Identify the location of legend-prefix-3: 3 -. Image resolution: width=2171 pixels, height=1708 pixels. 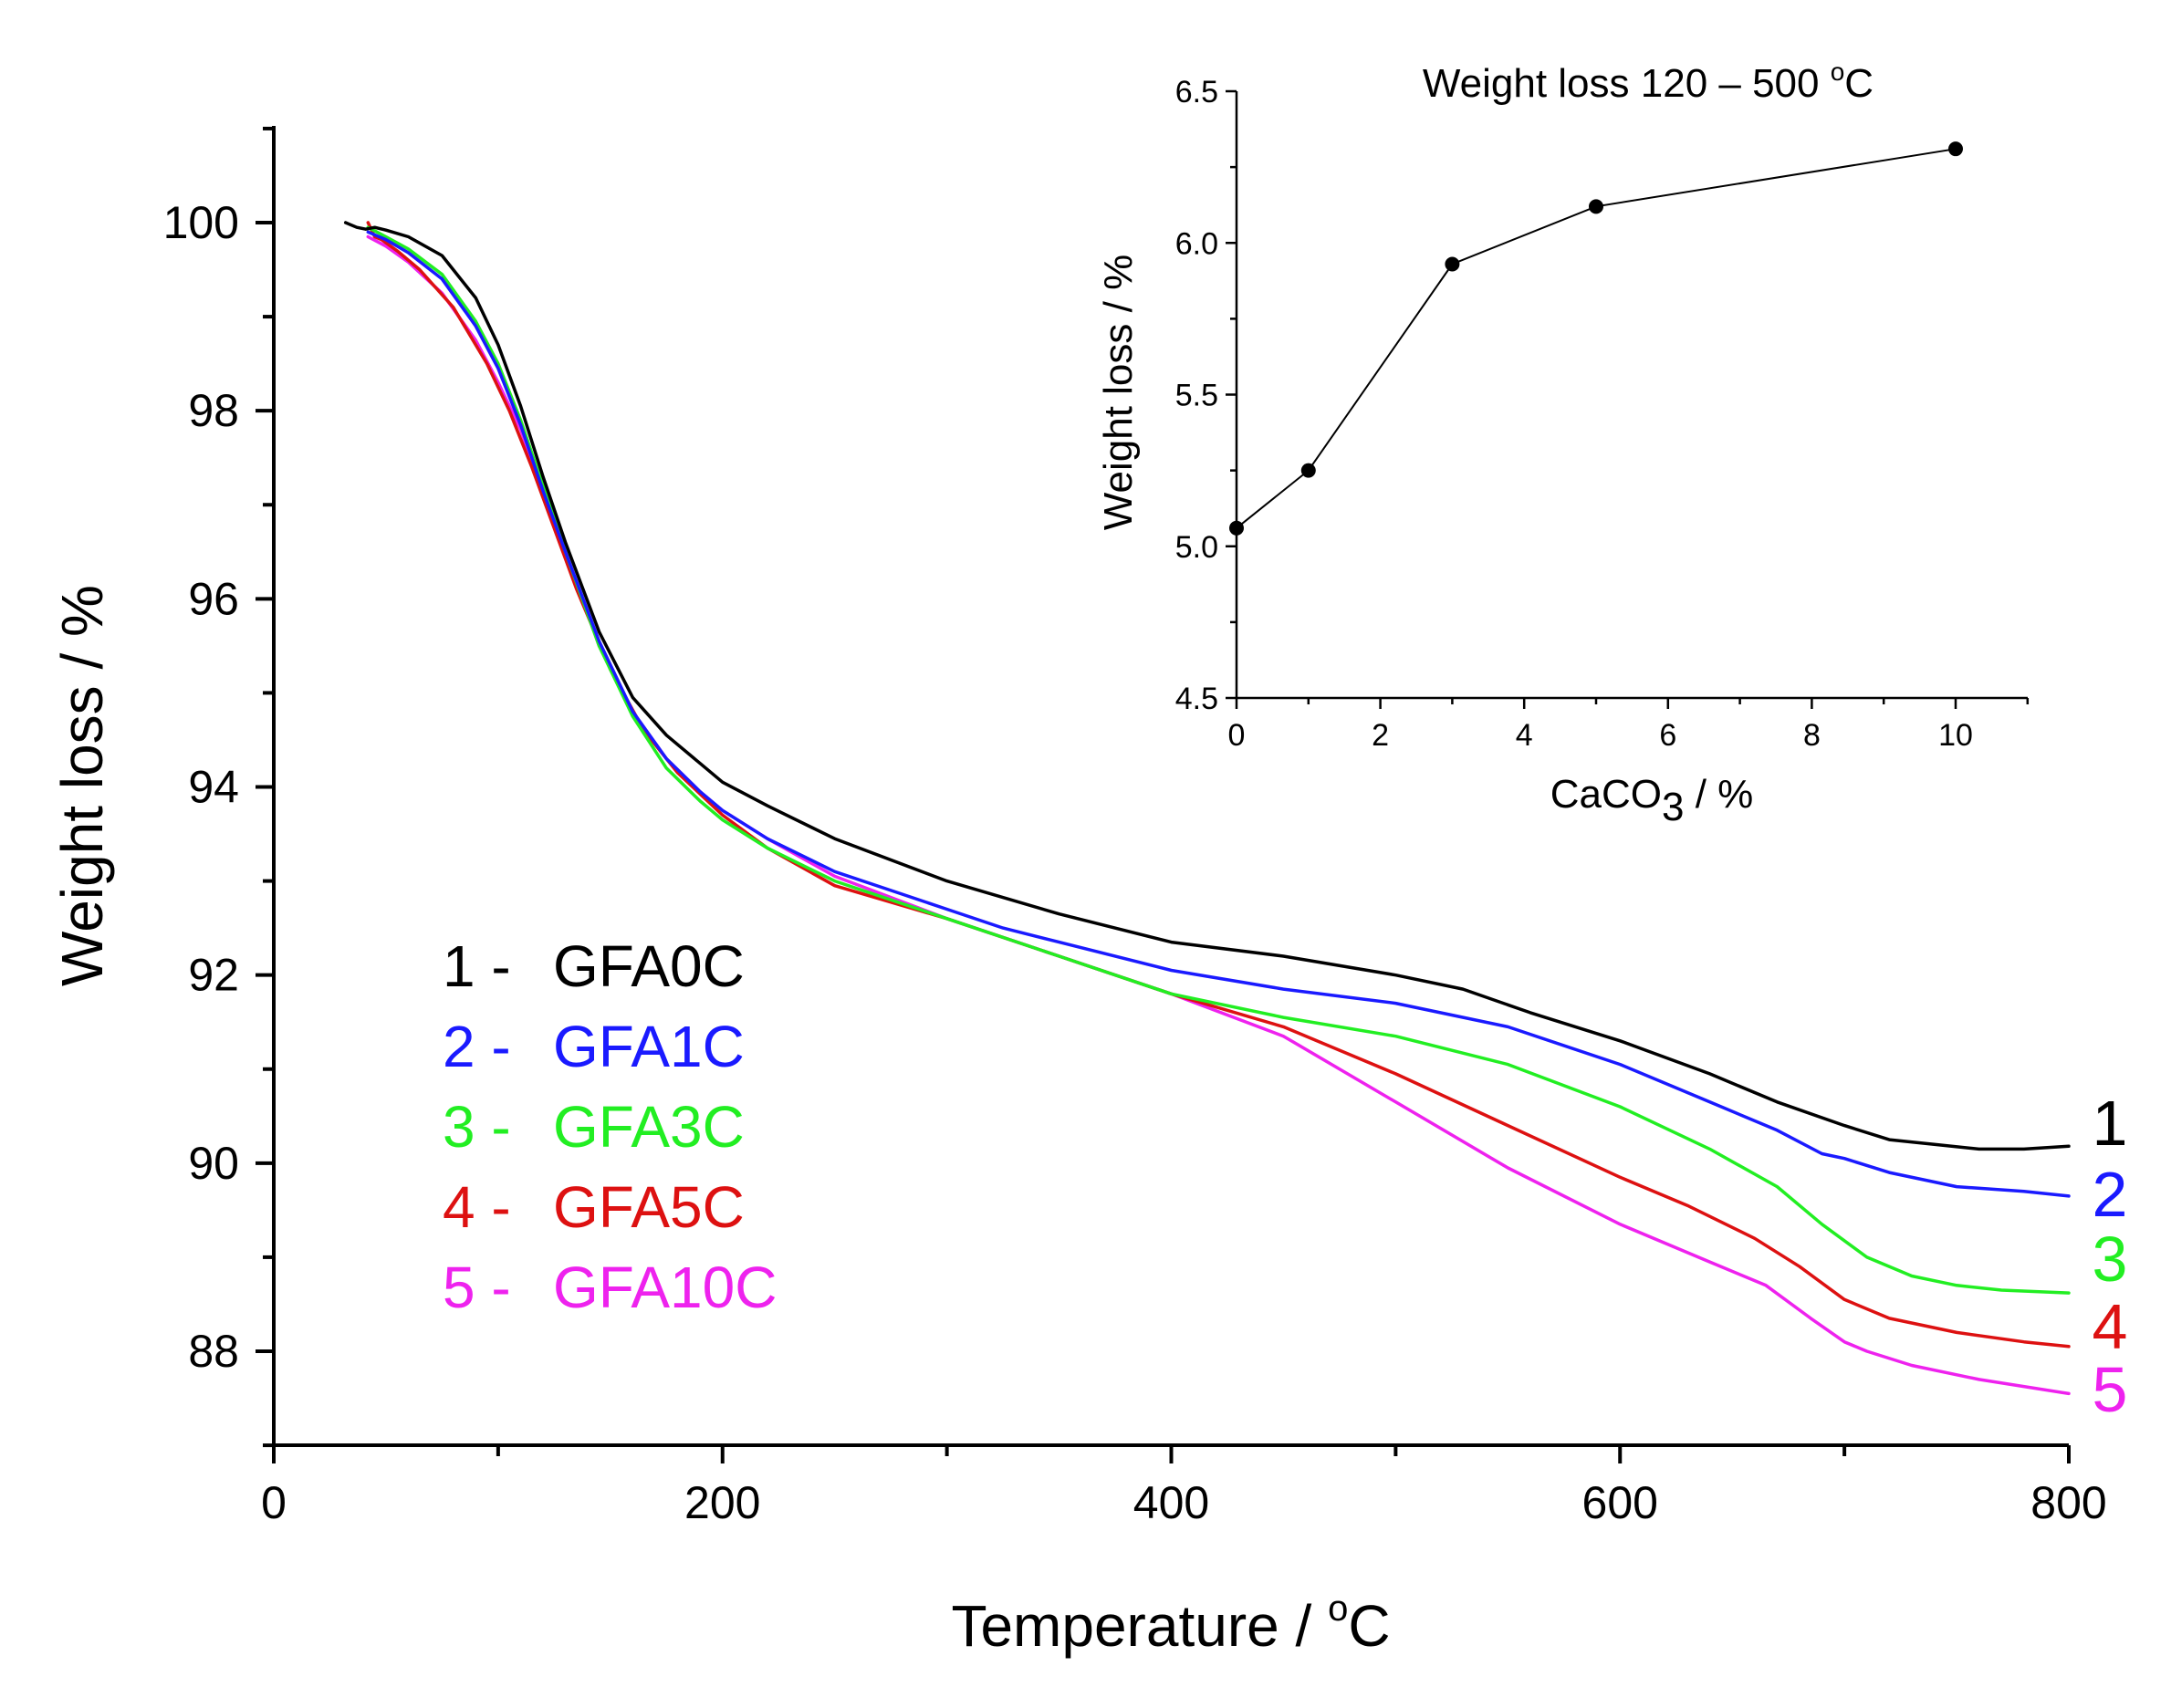
(477, 1127).